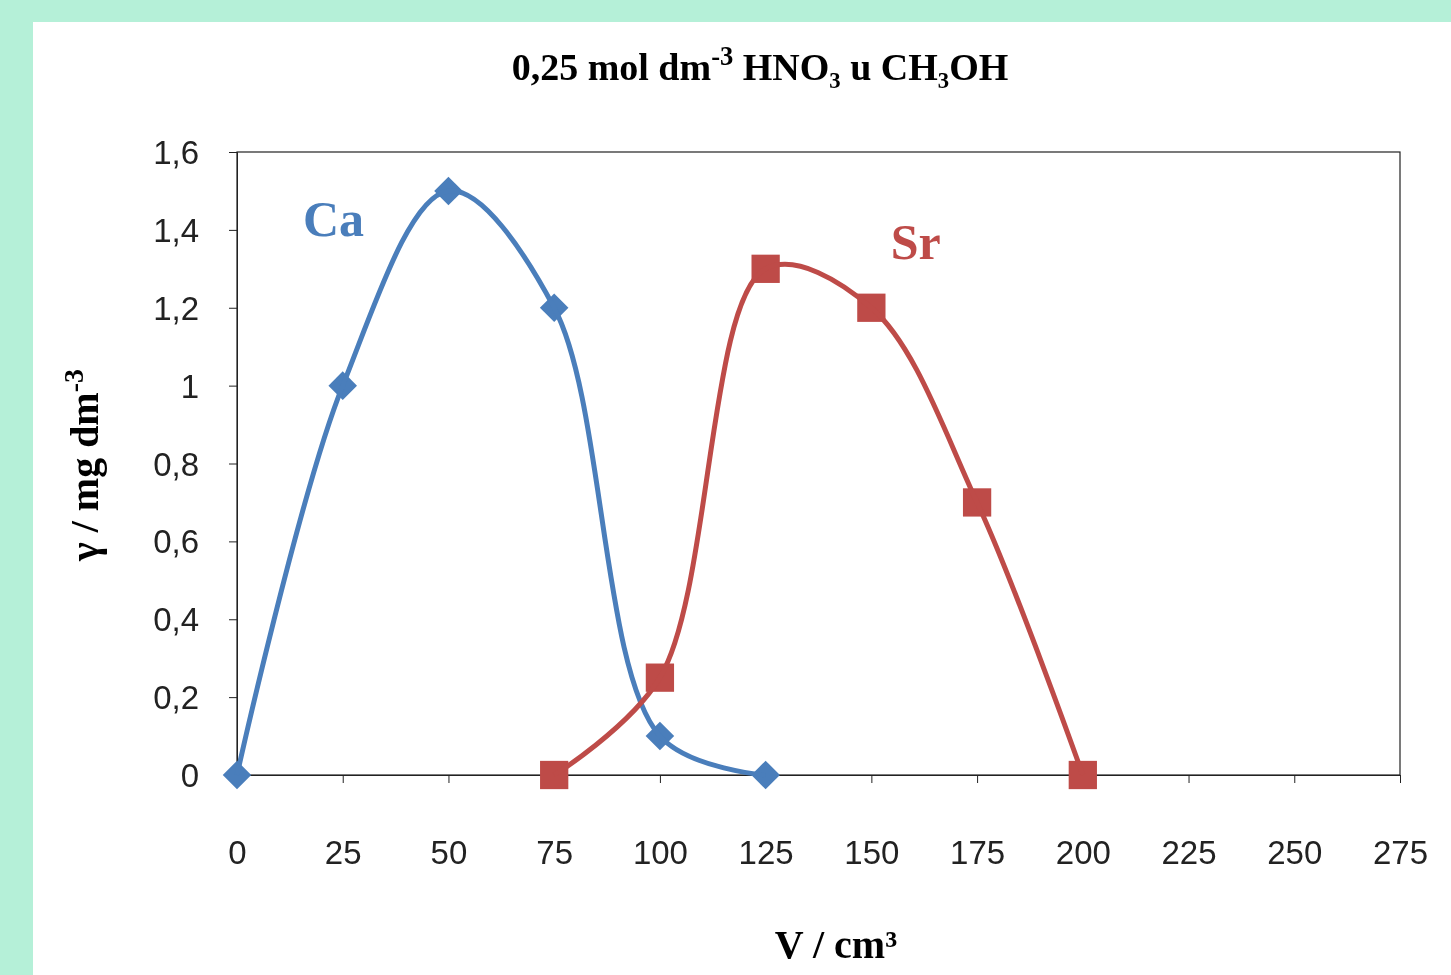 This screenshot has height=975, width=1451. What do you see at coordinates (760, 64) in the screenshot?
I see `chart-title: 0,25 mol dm$^{-3}$ HNO₃ u CH₃OH` at bounding box center [760, 64].